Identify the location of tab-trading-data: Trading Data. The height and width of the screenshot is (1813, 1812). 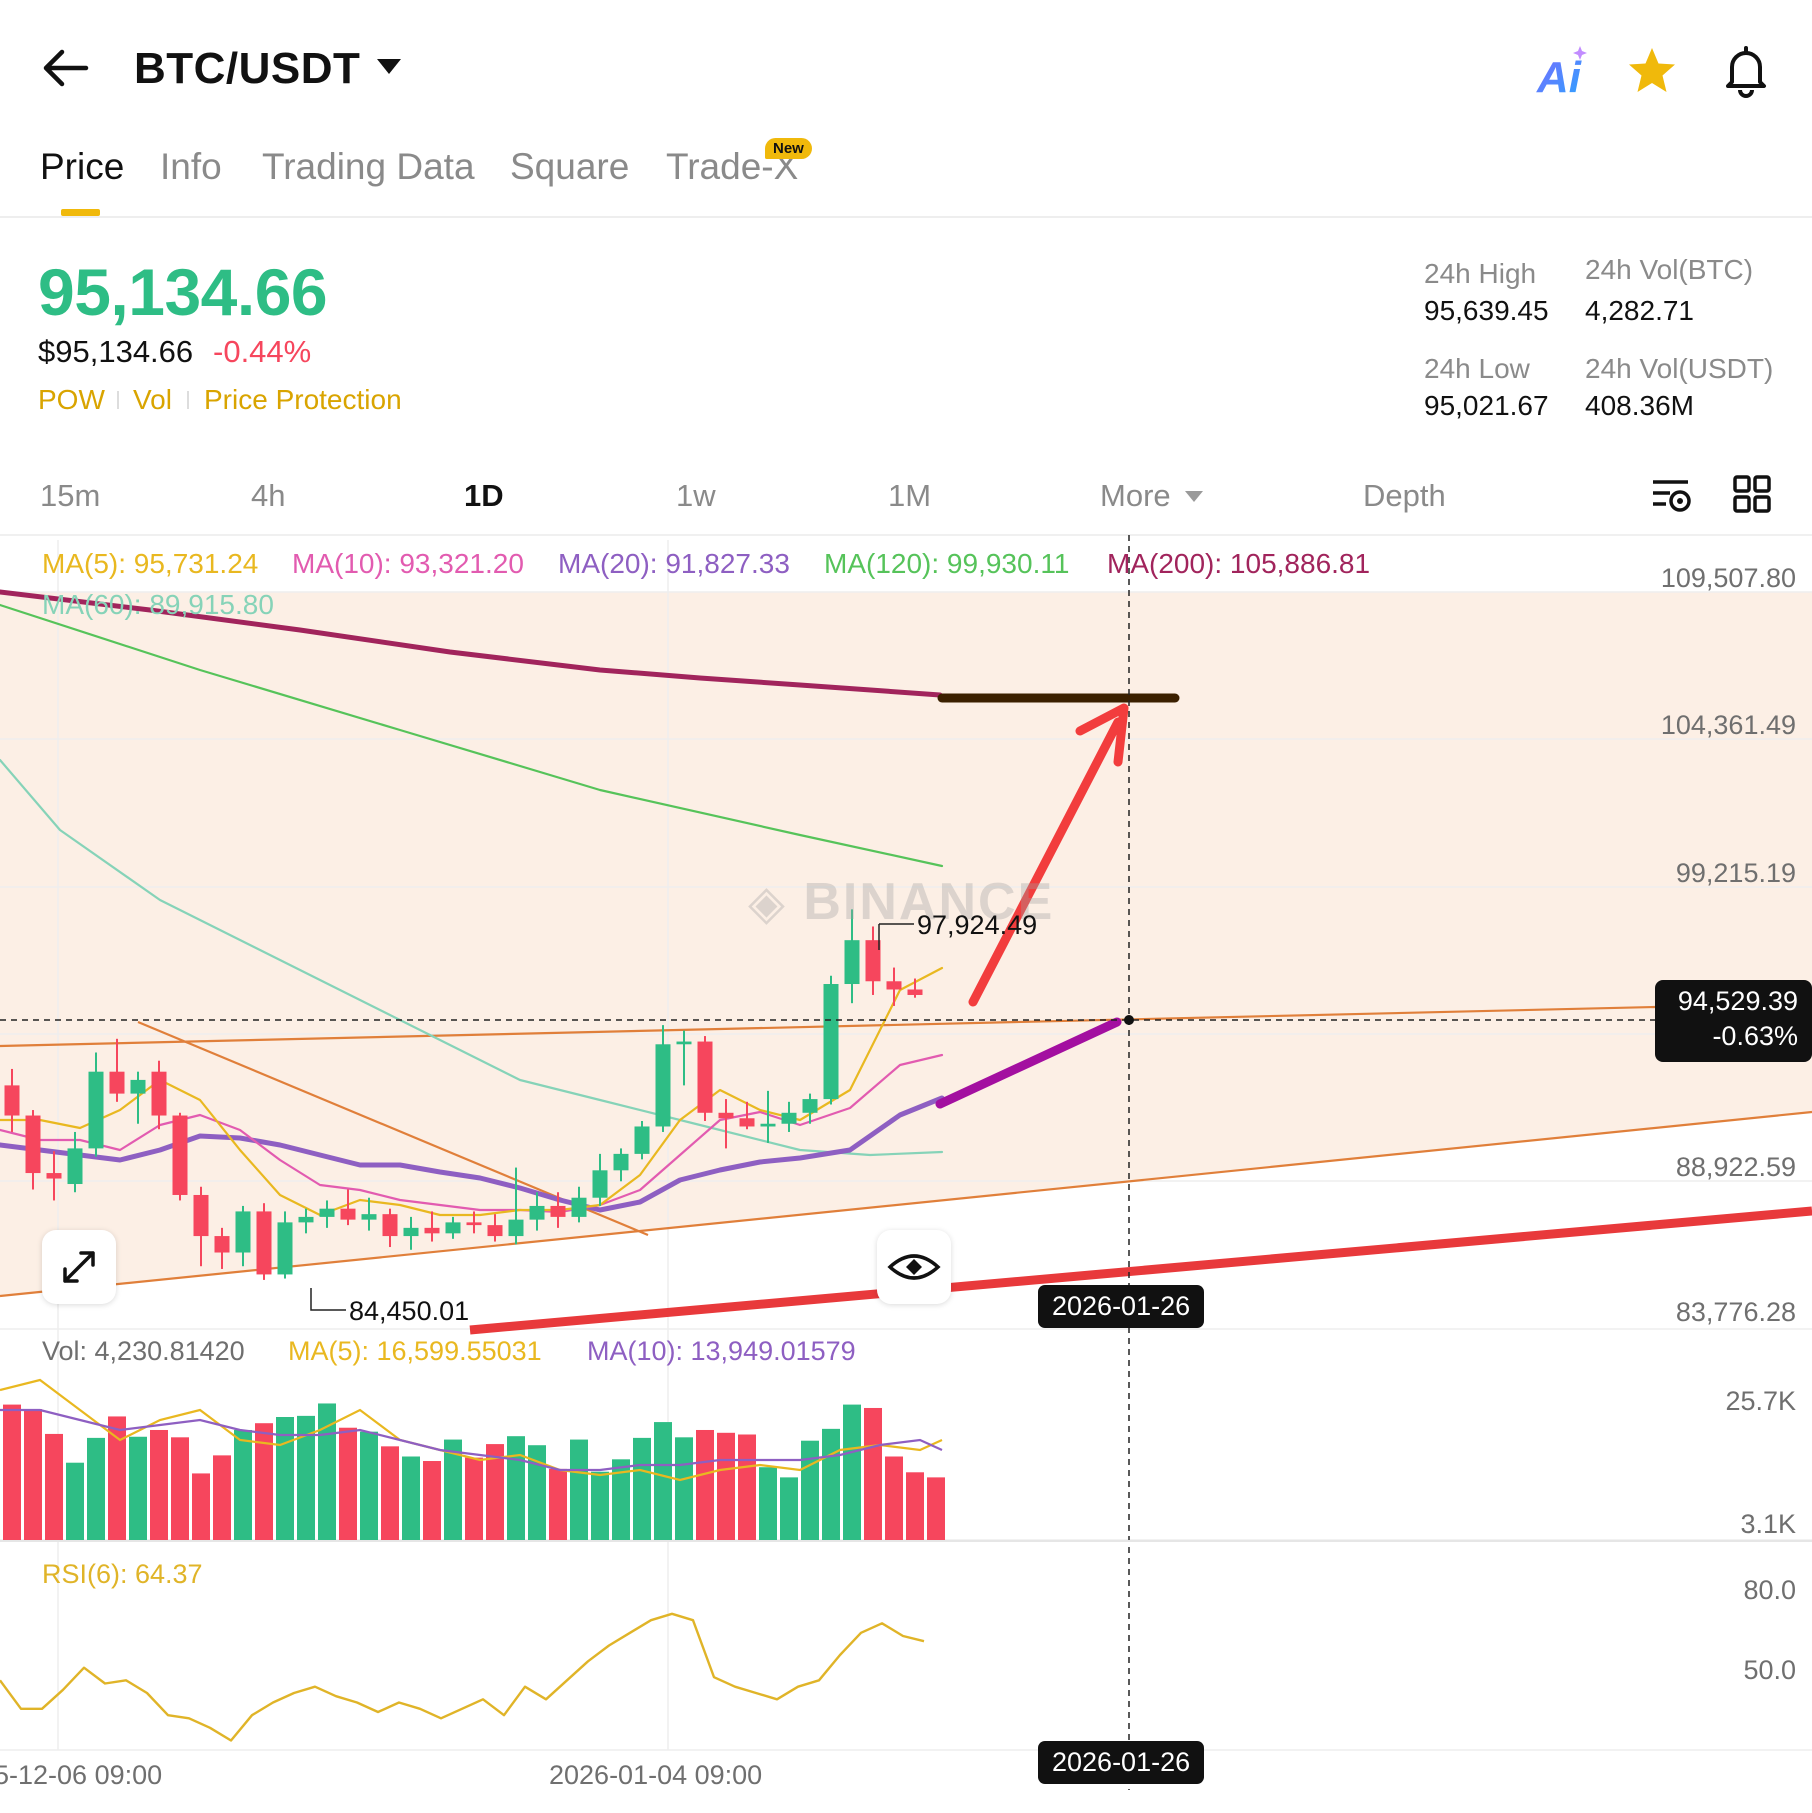
(368, 166).